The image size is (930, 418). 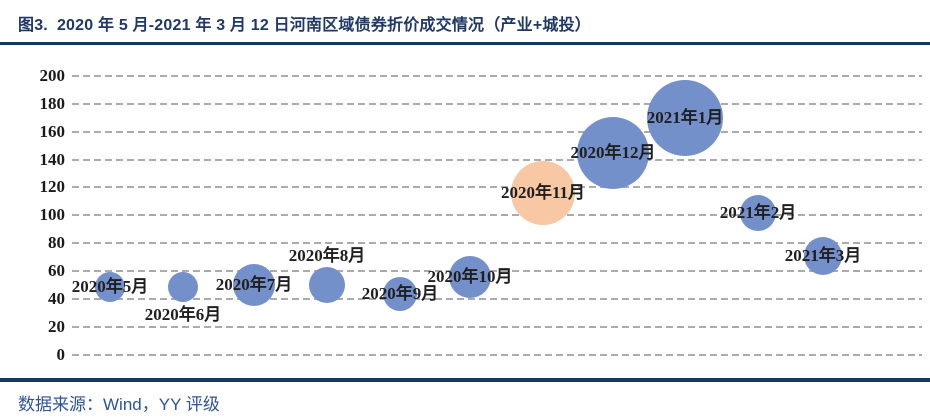 I want to click on y-tick-200: 200, so click(x=52, y=75).